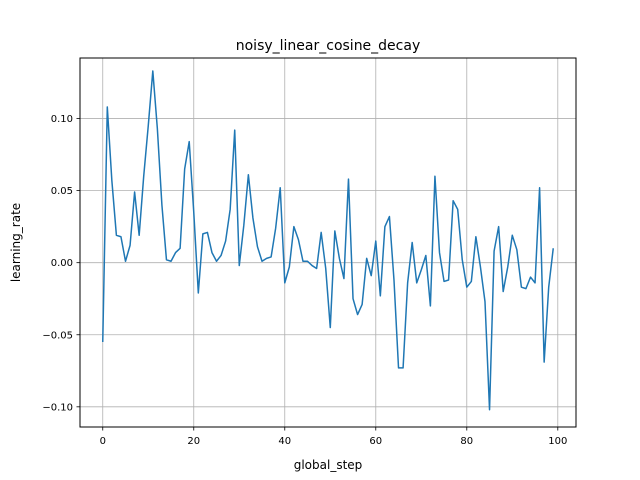  I want to click on x-axis-ticks: 0 20 40 60 80 100, so click(333, 437).